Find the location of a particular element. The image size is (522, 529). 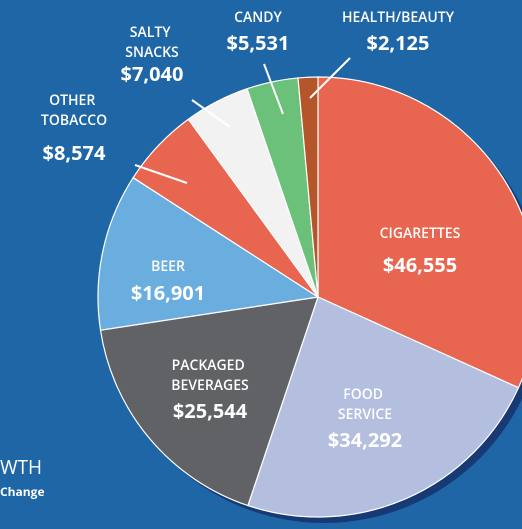

category-label: CIGARETTES is located at coordinates (420, 233).